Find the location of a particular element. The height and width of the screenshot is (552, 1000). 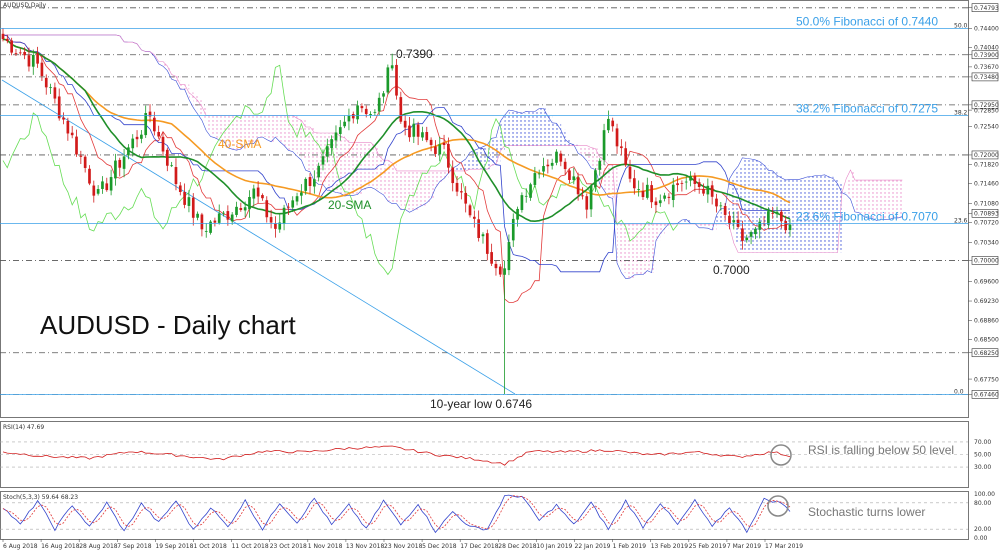

main-pane-title: AUDUSD,Daily is located at coordinates (24, 5).